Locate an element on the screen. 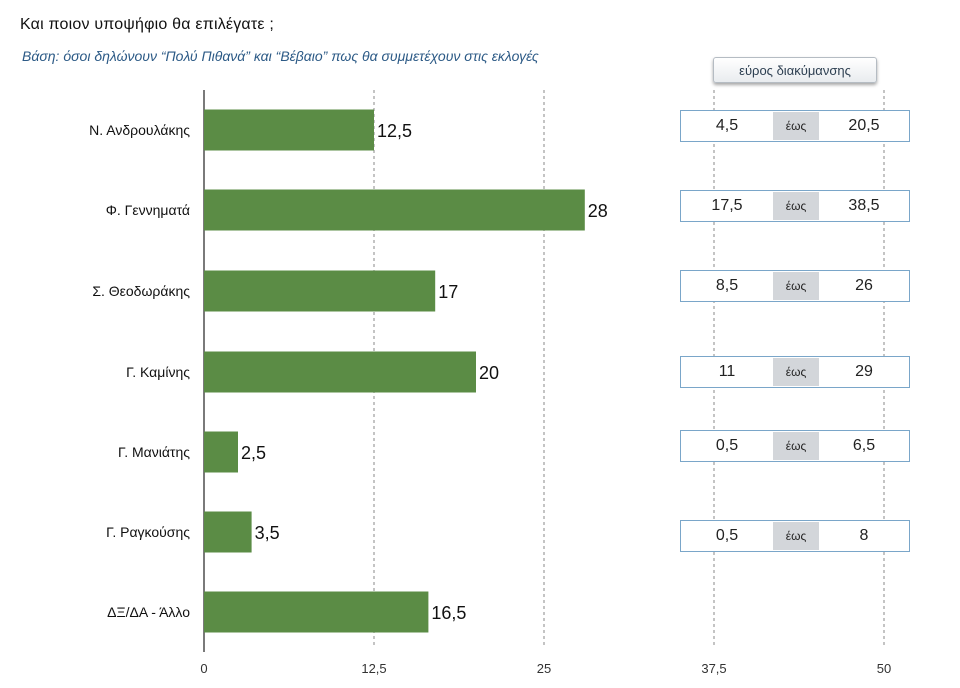 The height and width of the screenshot is (688, 960). x-tick-label: 50 is located at coordinates (884, 668).